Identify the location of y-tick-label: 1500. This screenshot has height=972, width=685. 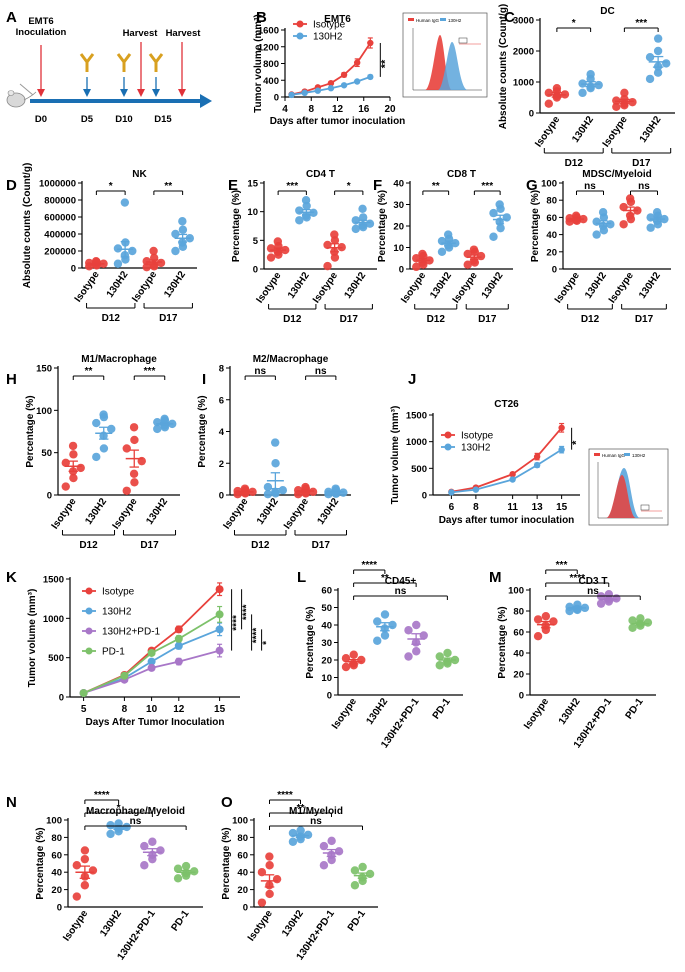
(416, 416).